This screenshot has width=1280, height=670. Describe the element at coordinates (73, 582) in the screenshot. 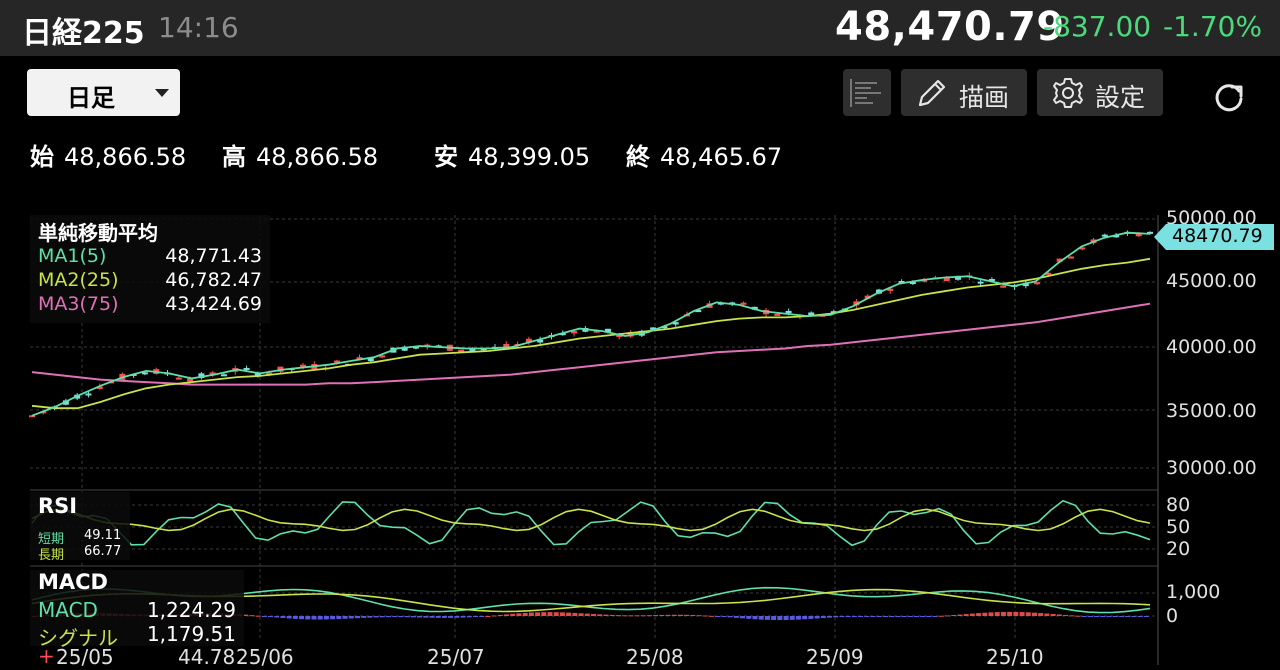

I see `macd-title: MACD` at that location.